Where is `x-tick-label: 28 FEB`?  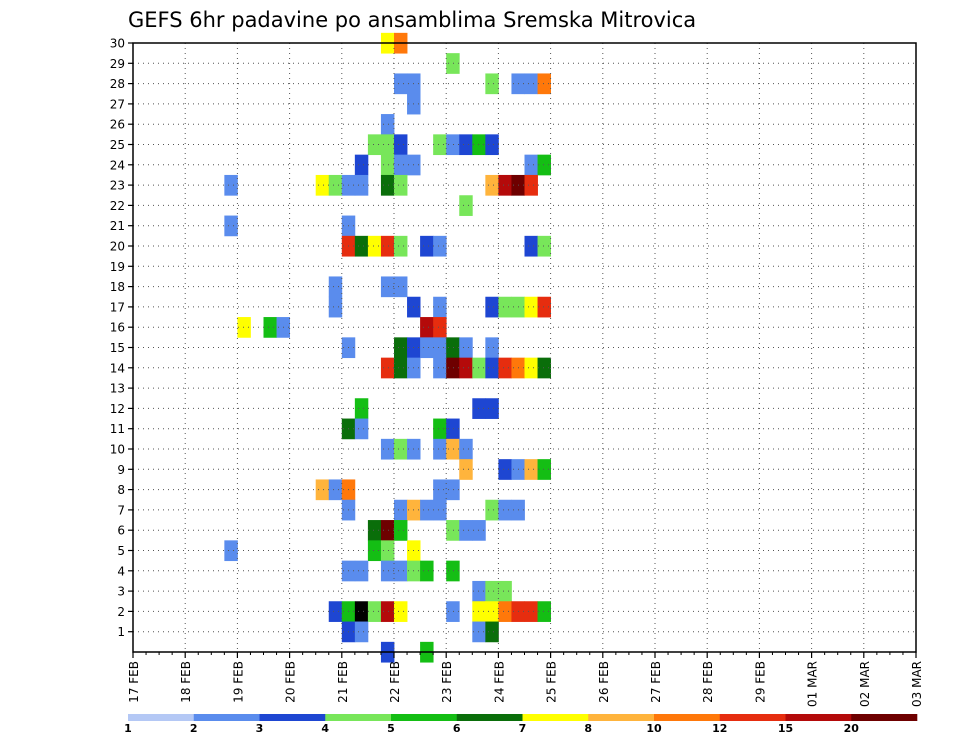 x-tick-label: 28 FEB is located at coordinates (708, 682).